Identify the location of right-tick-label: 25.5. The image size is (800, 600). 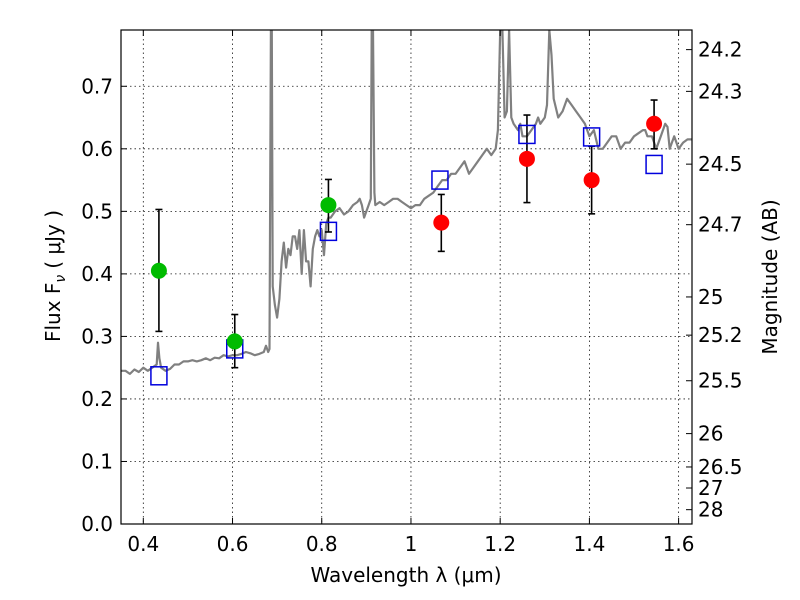
(720, 381).